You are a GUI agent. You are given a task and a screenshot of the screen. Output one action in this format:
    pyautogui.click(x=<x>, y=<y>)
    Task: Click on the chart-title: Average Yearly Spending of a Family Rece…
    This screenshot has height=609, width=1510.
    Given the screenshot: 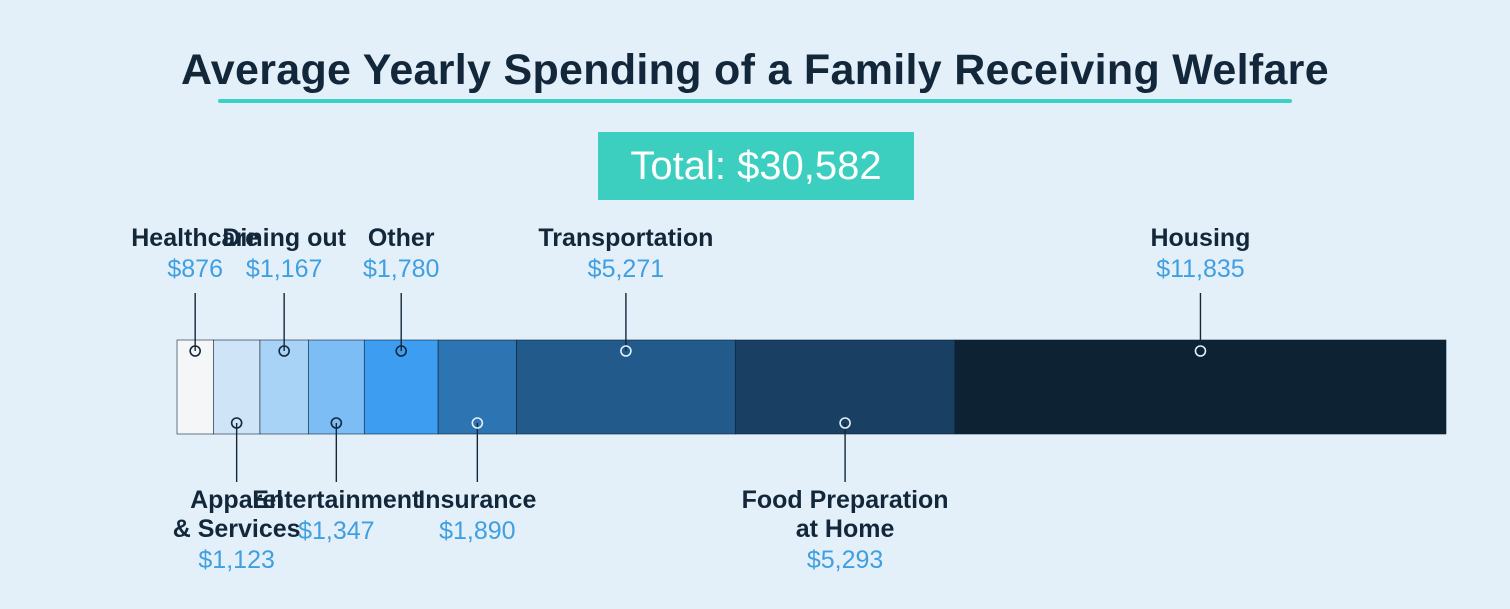 What is the action you would take?
    pyautogui.click(x=755, y=70)
    